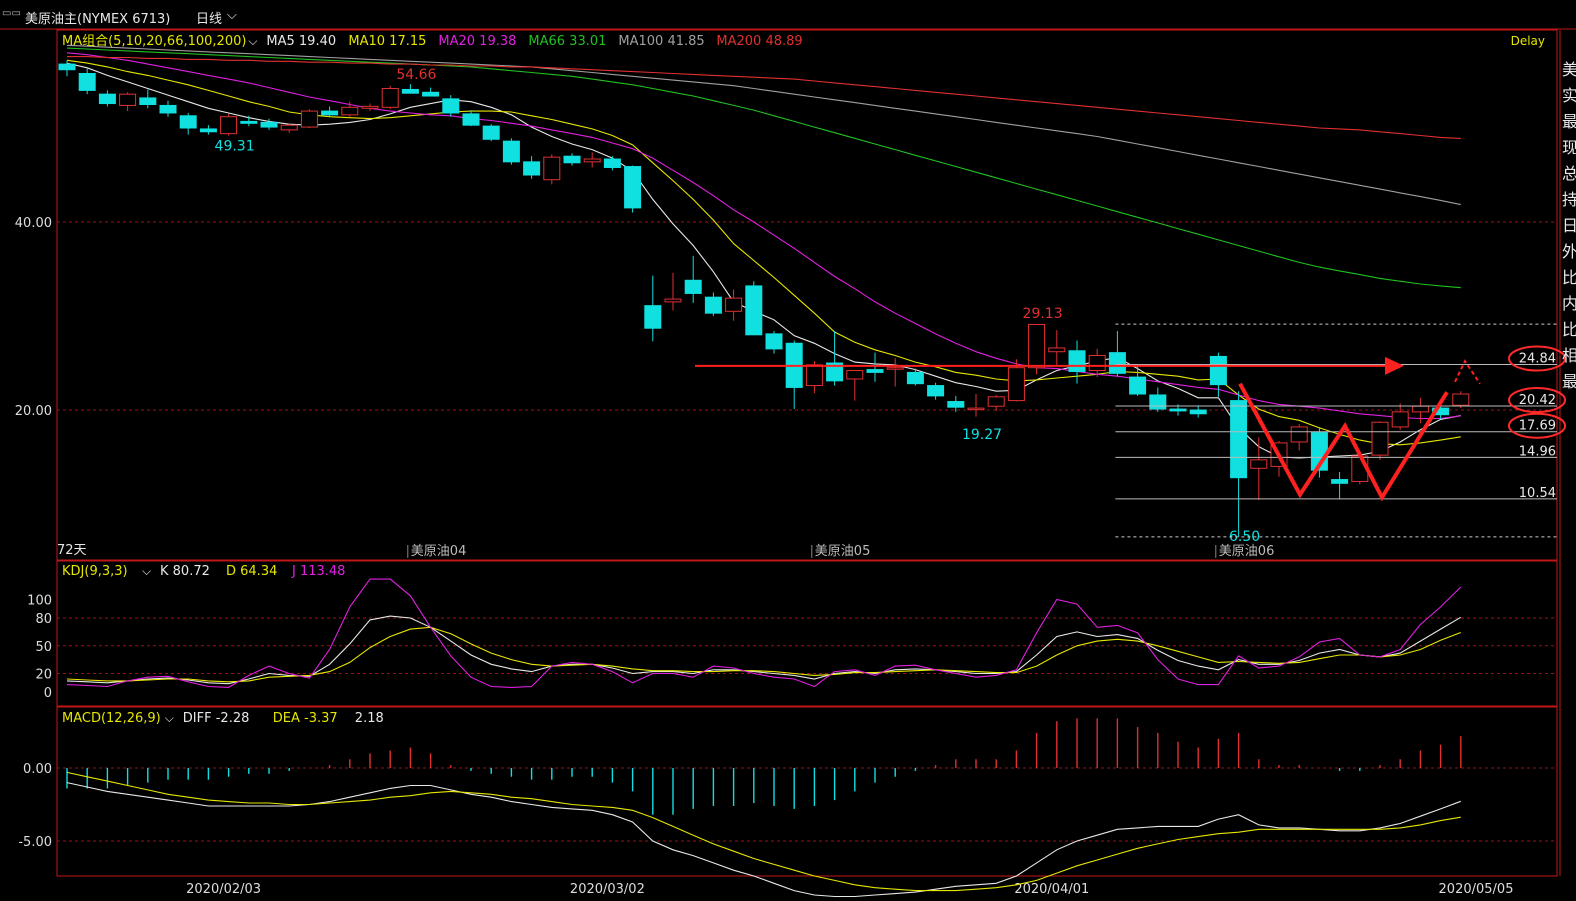  Describe the element at coordinates (216, 718) in the screenshot. I see `macd-legend-item: DIFF -2.28` at that location.